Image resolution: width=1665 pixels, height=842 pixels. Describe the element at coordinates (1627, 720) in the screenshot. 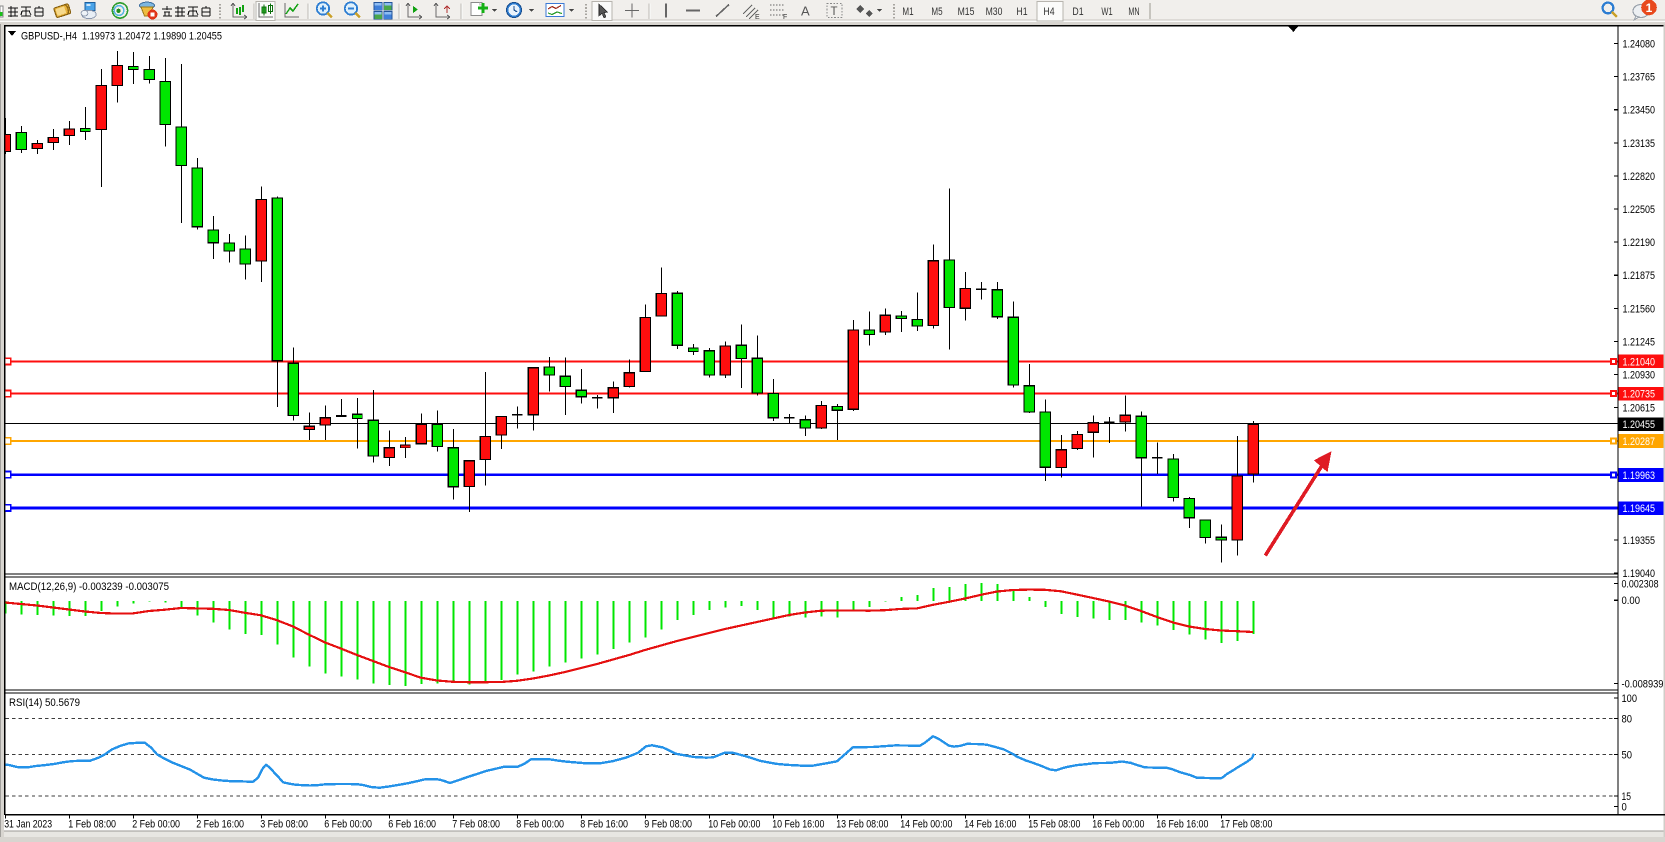

I see `svg-text: 80` at that location.